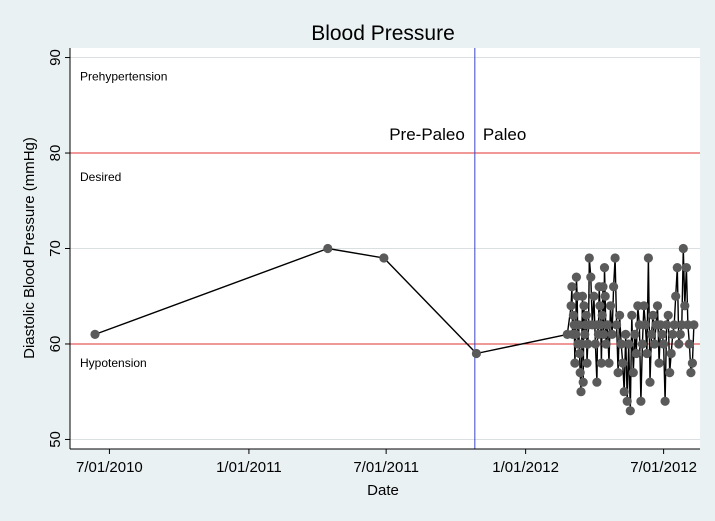  I want to click on y-tick-label: 90, so click(55, 57).